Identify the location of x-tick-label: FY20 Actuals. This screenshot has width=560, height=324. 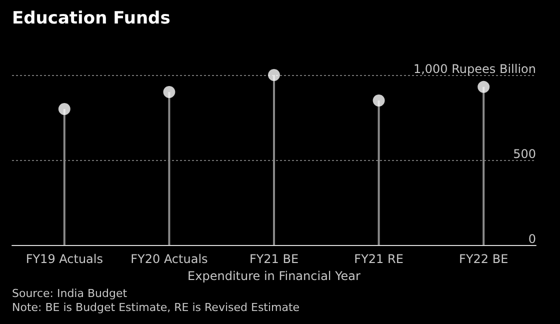
(169, 259).